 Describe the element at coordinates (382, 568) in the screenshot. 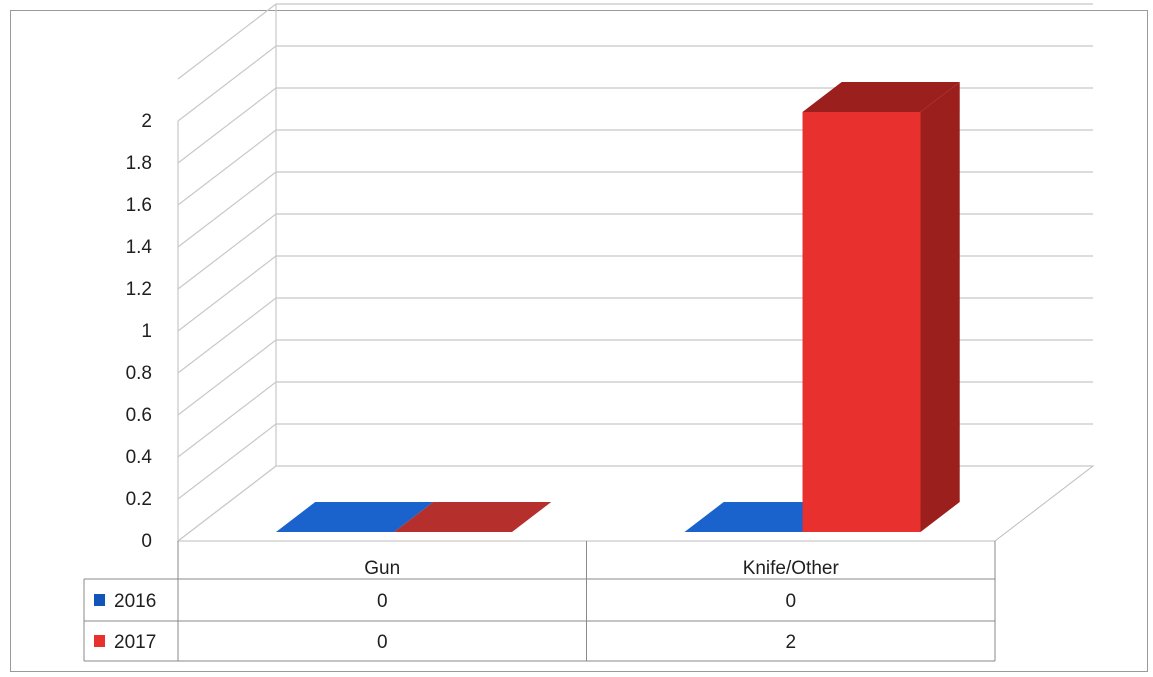

I see `category-label: Gun` at that location.